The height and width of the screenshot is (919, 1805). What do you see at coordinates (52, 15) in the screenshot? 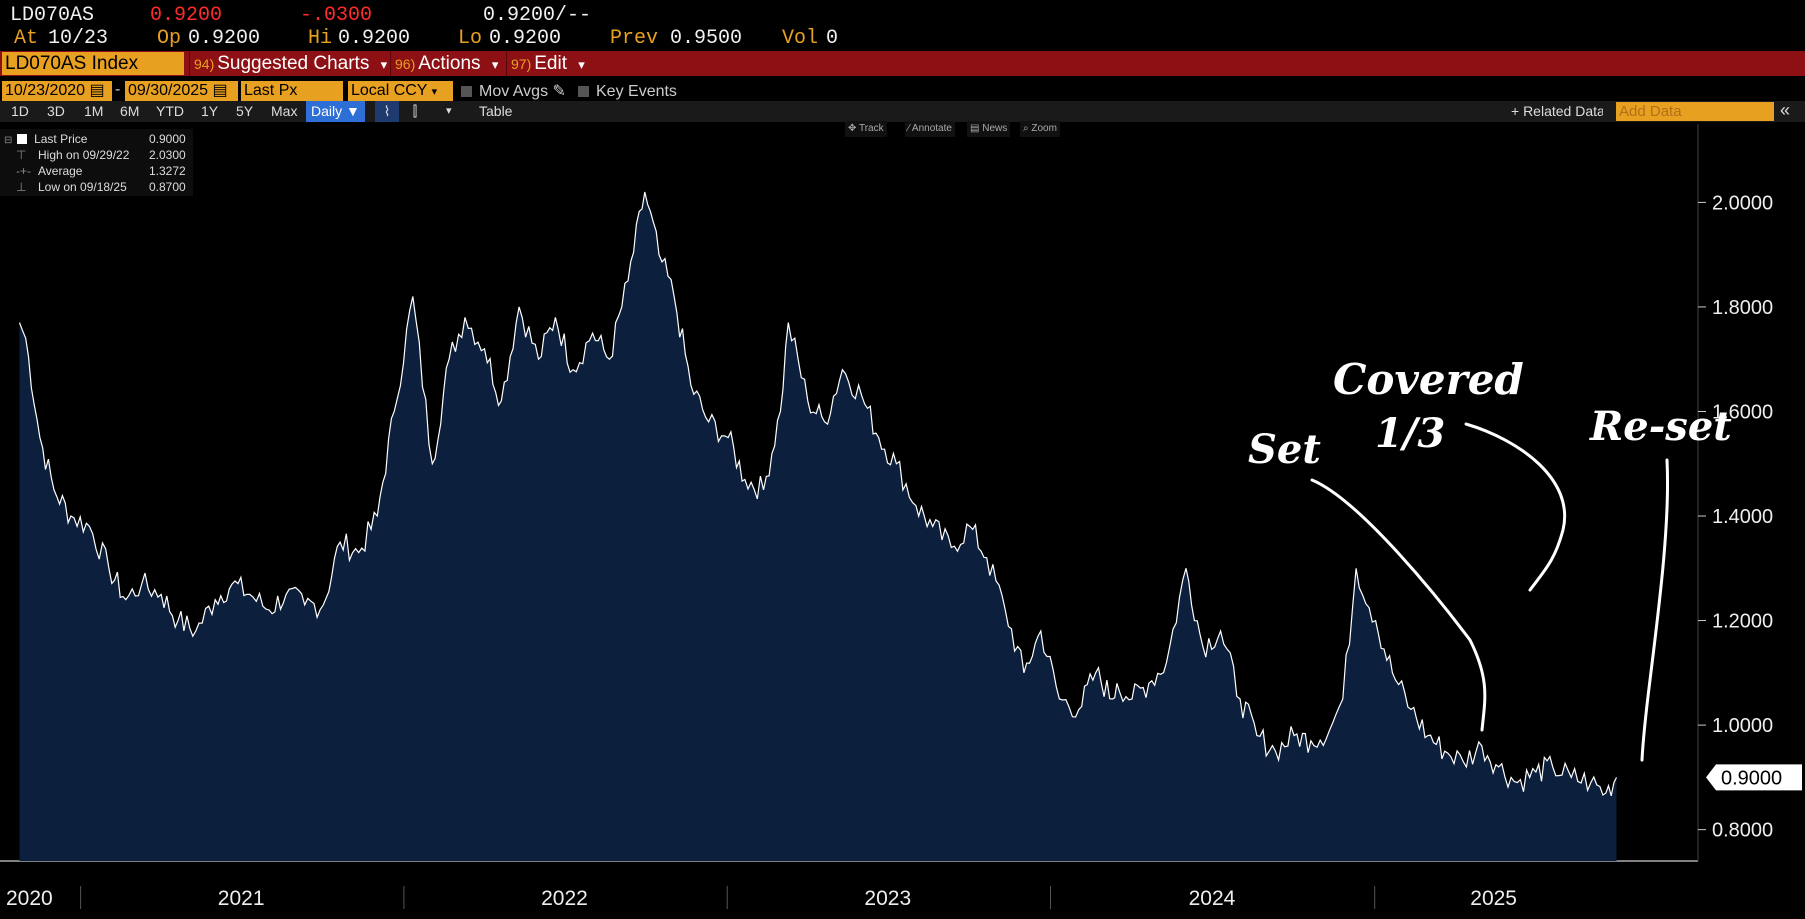
I see `ticker-label: LD070AS` at bounding box center [52, 15].